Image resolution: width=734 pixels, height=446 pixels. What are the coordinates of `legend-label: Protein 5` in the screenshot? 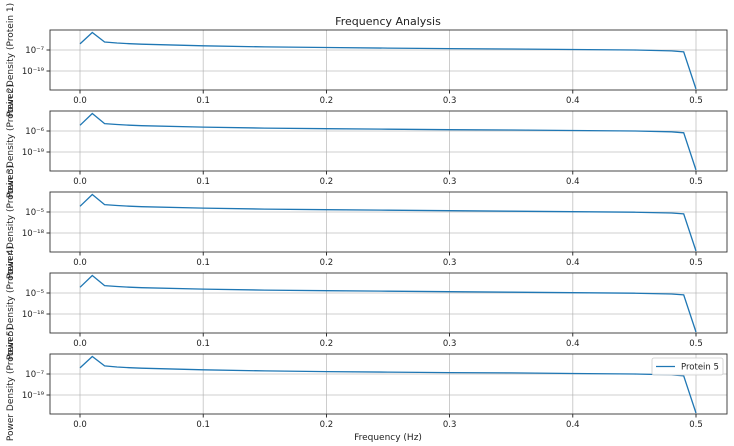 It's located at (700, 368).